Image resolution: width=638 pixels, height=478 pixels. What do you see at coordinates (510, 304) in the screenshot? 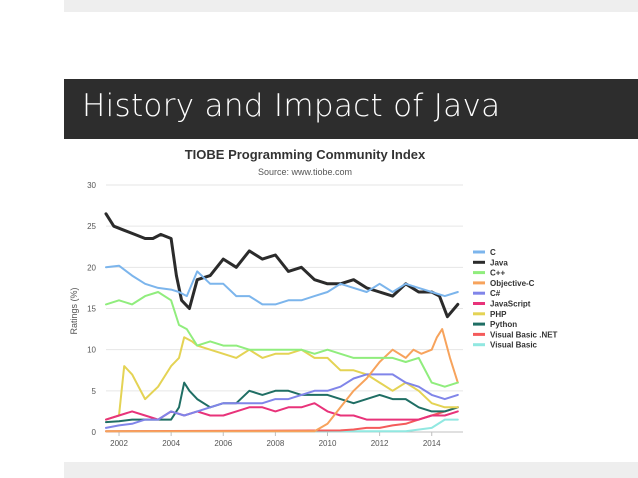
I see `legend-label-javascript: JavaScript` at bounding box center [510, 304].